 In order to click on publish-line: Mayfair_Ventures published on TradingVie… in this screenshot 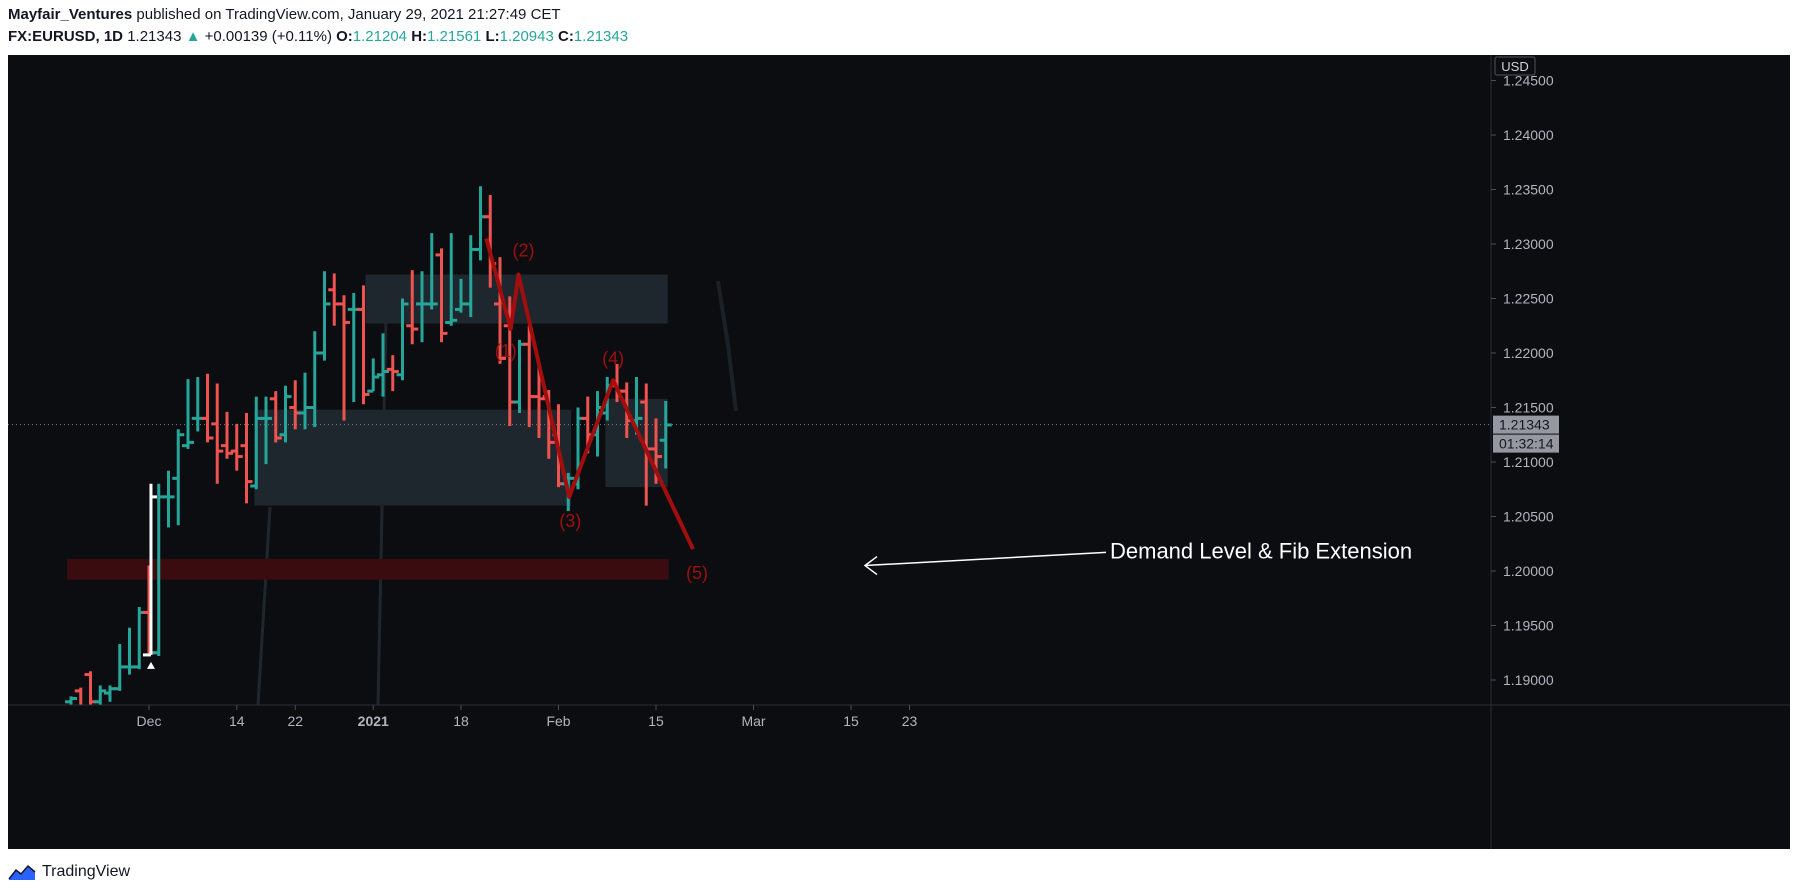, I will do `click(284, 14)`.